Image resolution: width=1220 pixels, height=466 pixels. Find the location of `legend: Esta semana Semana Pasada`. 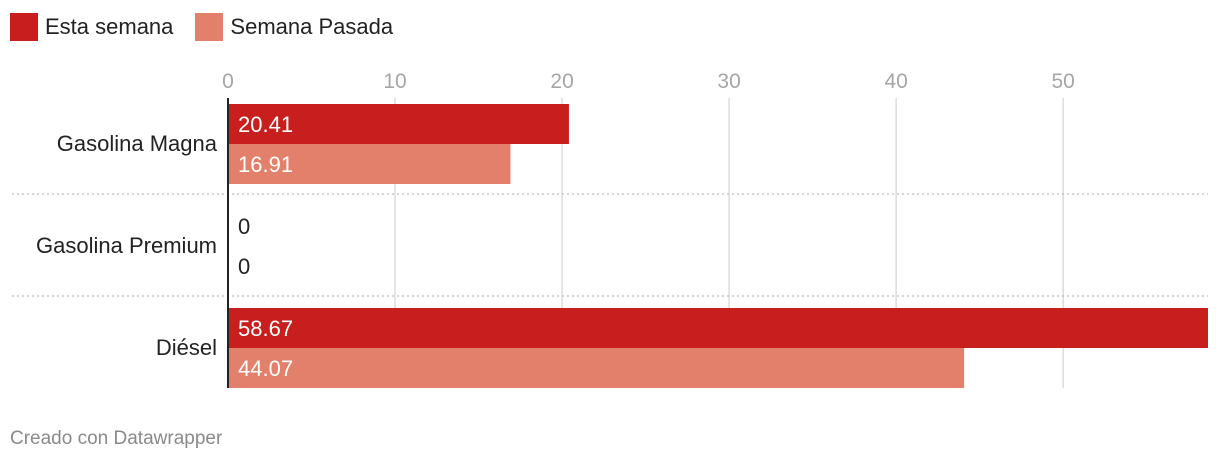

legend: Esta semana Semana Pasada is located at coordinates (212, 27).